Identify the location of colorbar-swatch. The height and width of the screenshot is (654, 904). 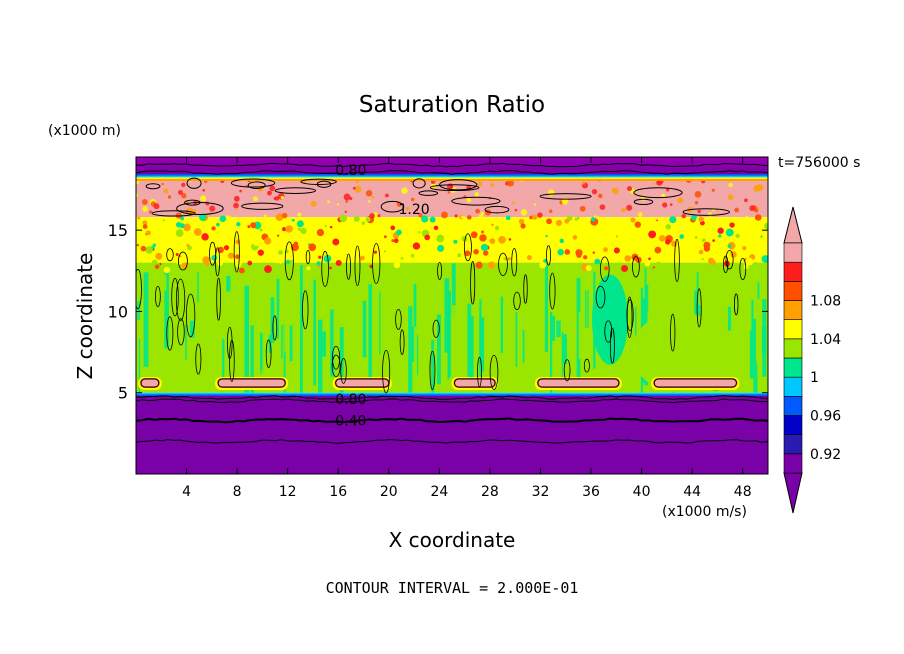
(793, 406).